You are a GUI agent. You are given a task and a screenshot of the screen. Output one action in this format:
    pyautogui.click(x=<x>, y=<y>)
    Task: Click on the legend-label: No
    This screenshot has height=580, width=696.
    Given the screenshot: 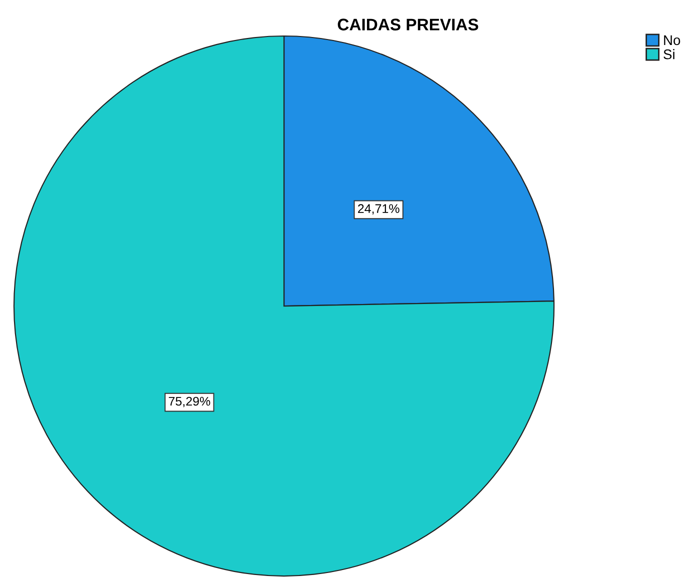 What is the action you would take?
    pyautogui.click(x=672, y=40)
    